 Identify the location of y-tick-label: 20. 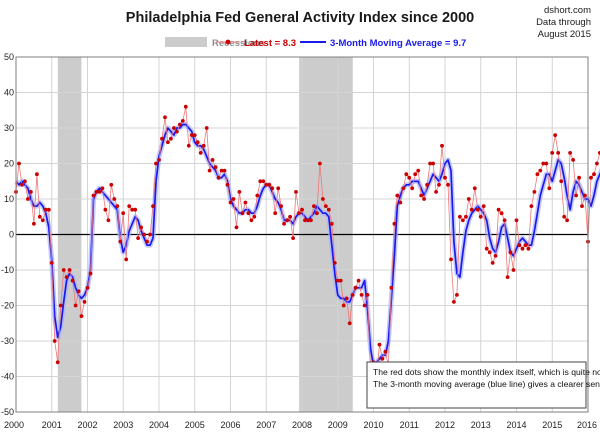
(9, 164).